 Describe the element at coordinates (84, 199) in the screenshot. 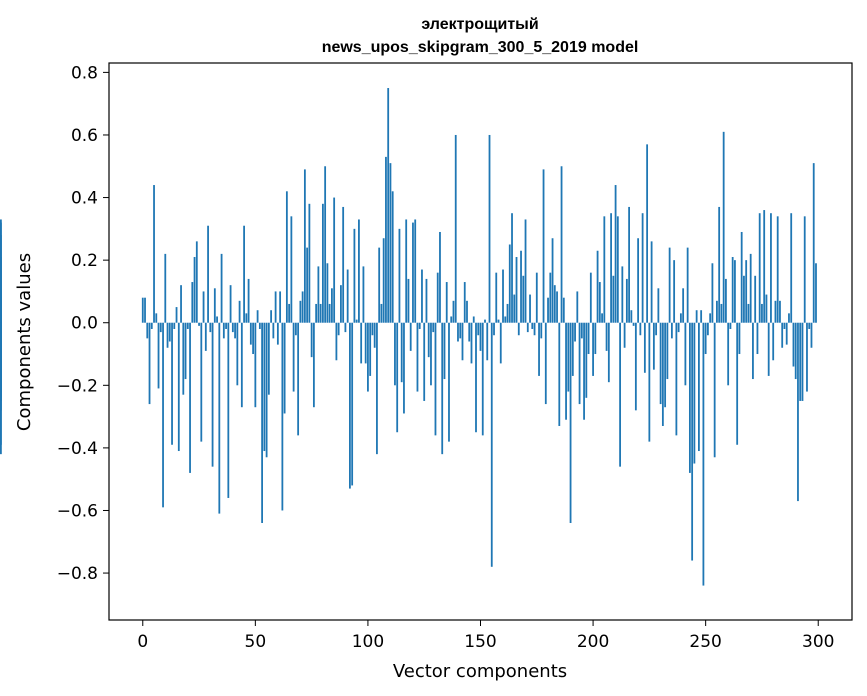

I see `y-tick-label: 0.4` at that location.